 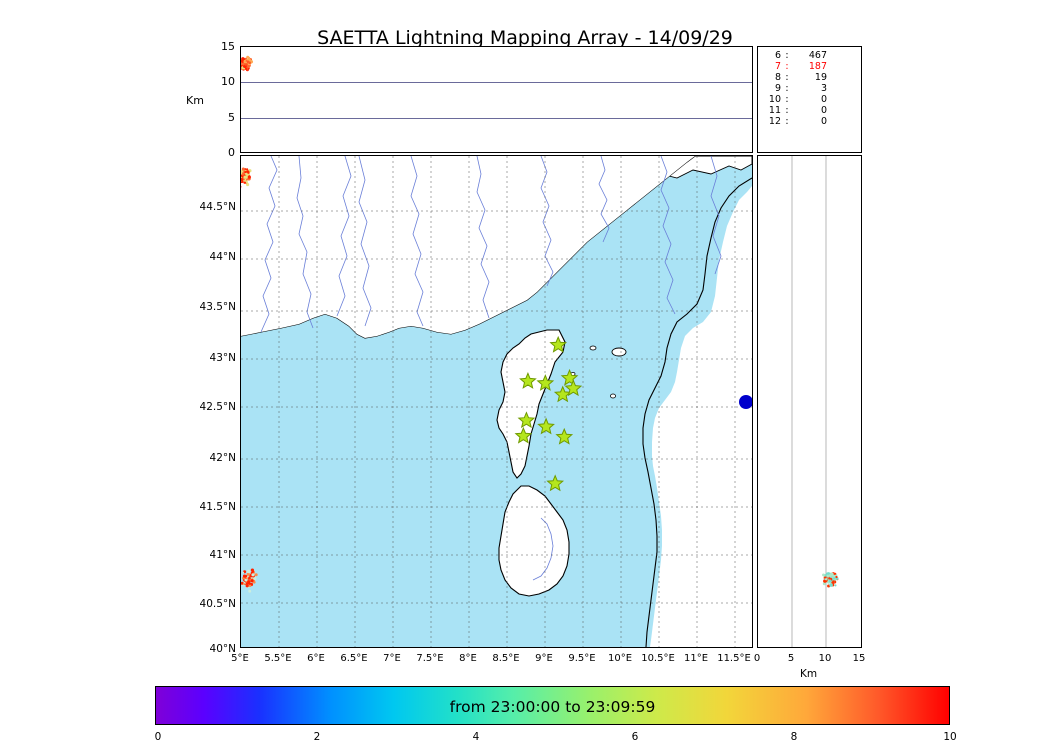 What do you see at coordinates (796, 121) in the screenshot?
I see `counts-row: 12 : 0` at bounding box center [796, 121].